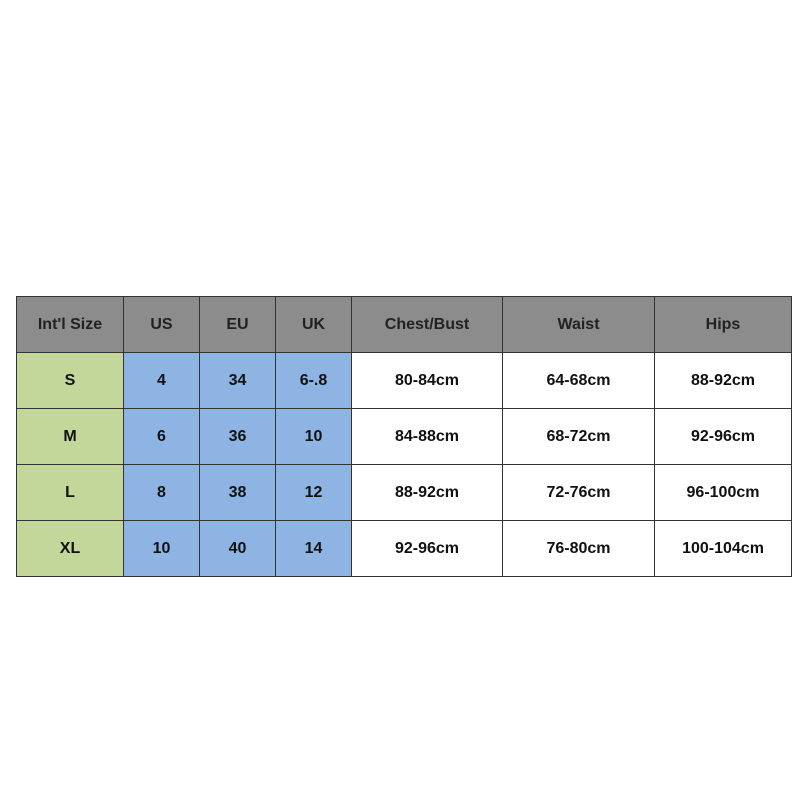 The image size is (800, 800). What do you see at coordinates (578, 324) in the screenshot?
I see `column-header: Waist` at bounding box center [578, 324].